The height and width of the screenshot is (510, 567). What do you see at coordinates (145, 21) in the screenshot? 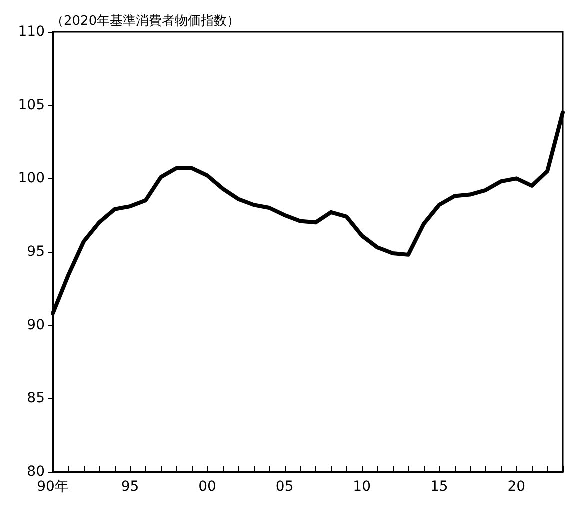
I see `chart-title: （2020年基準消費者物価指数）` at bounding box center [145, 21].